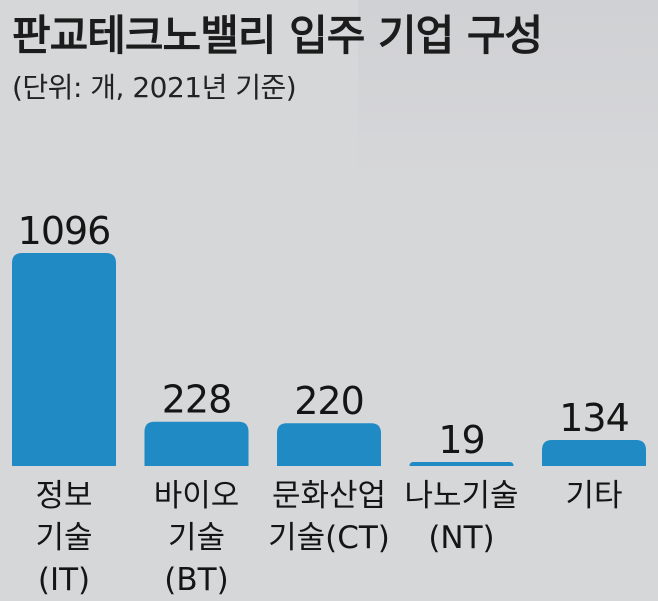 The width and height of the screenshot is (658, 601). Describe the element at coordinates (197, 400) in the screenshot. I see `value-label-2: 228` at that location.